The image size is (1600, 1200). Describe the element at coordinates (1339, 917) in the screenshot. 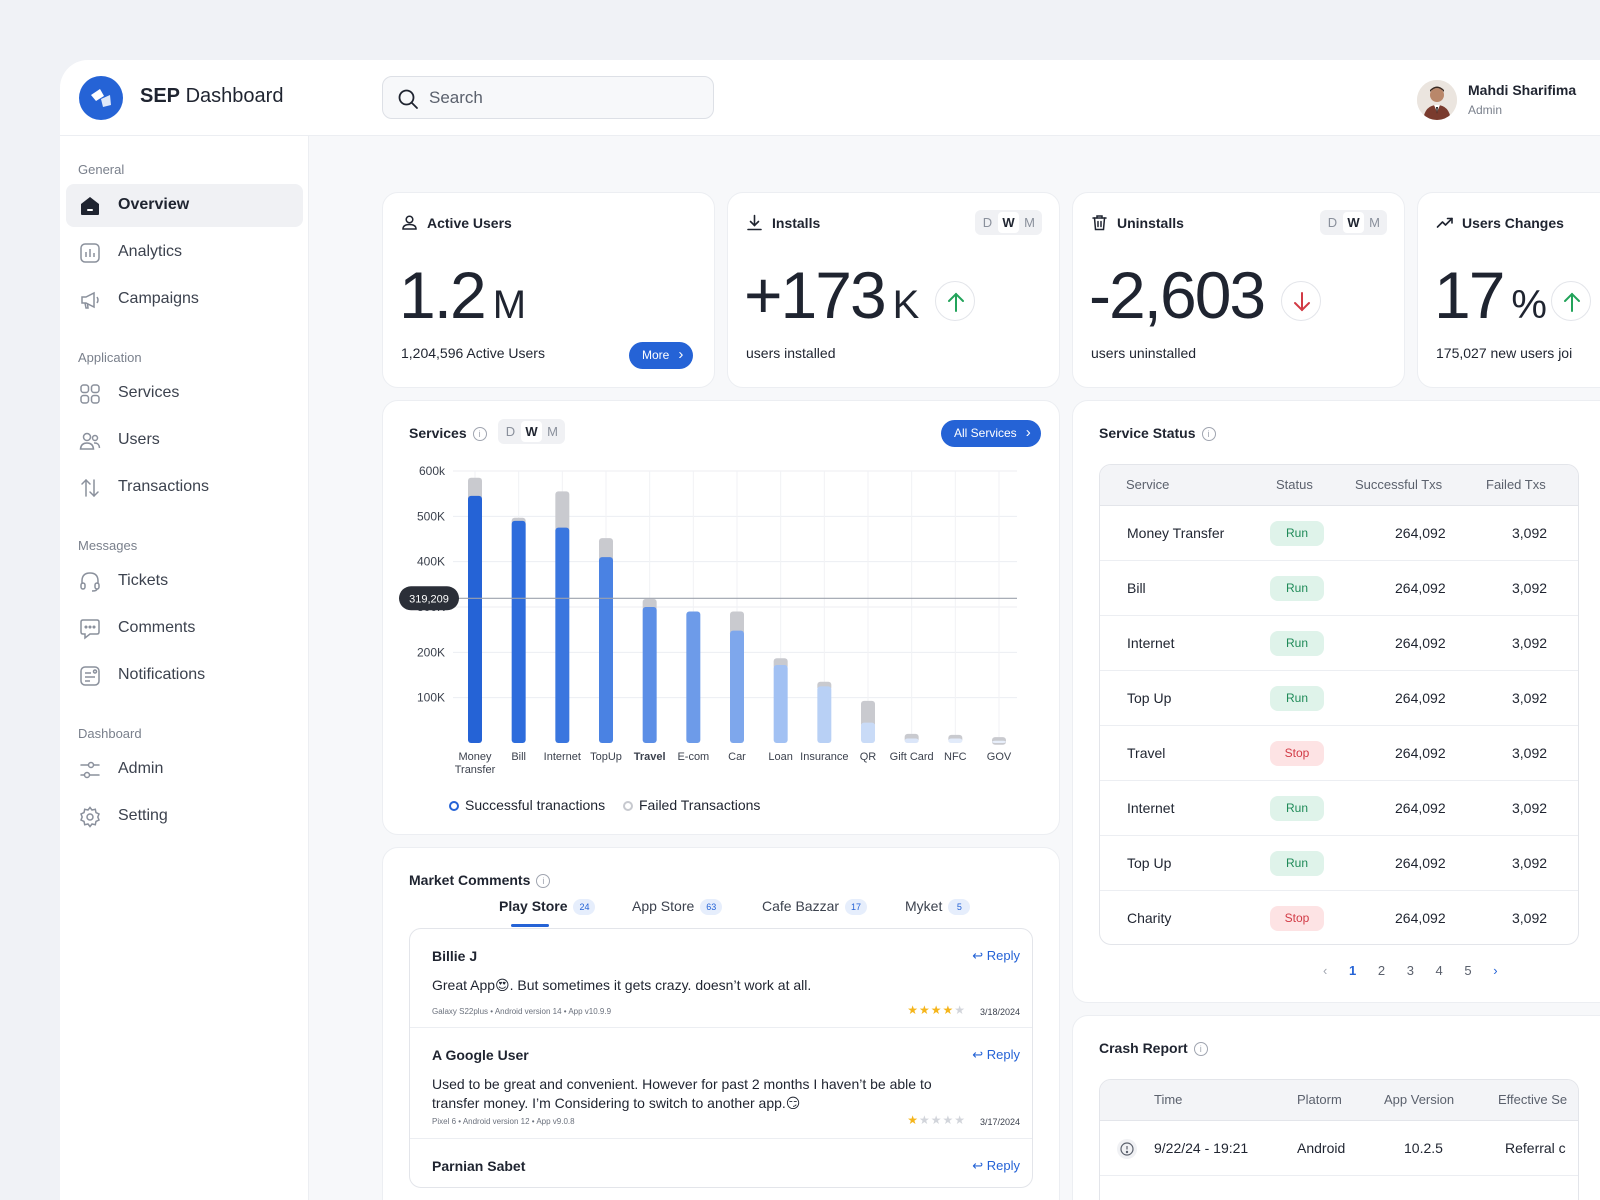

I see `table-row: Charity Stop 264,092 3,092` at that location.